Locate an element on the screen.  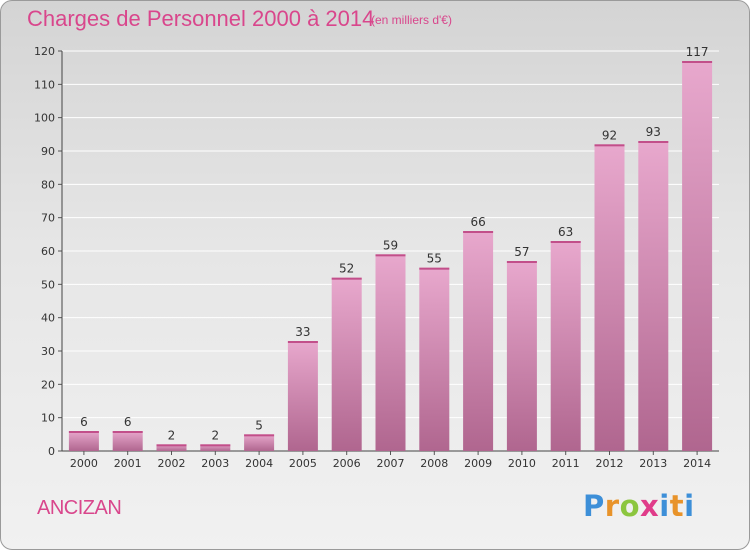
y-tick-label: 50 is located at coordinates (48, 284).